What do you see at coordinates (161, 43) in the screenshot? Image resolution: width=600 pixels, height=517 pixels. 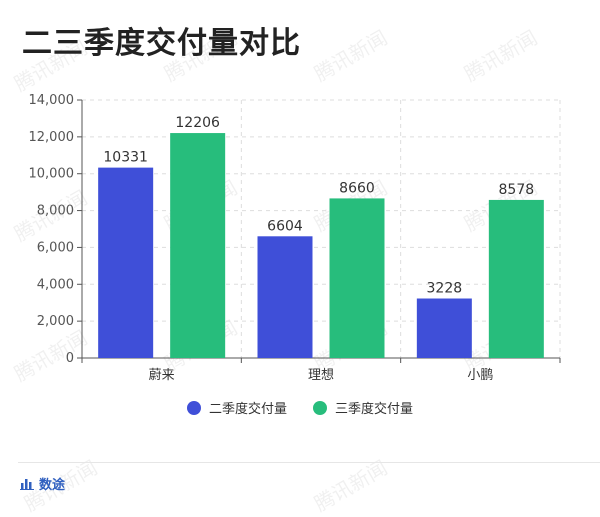 I see `page-title: 二三季度交付量对比` at bounding box center [161, 43].